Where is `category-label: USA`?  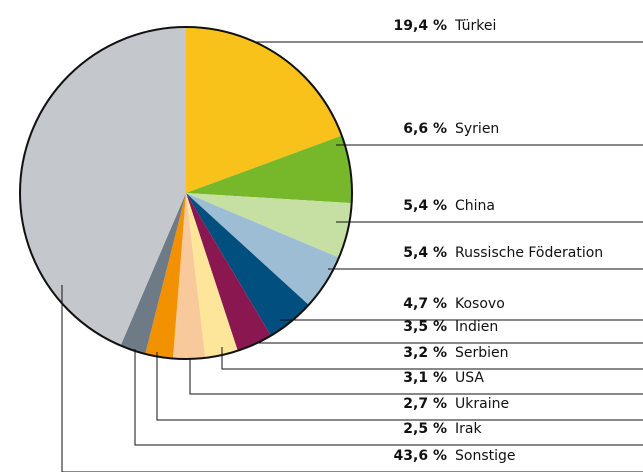
category-label: USA is located at coordinates (469, 378).